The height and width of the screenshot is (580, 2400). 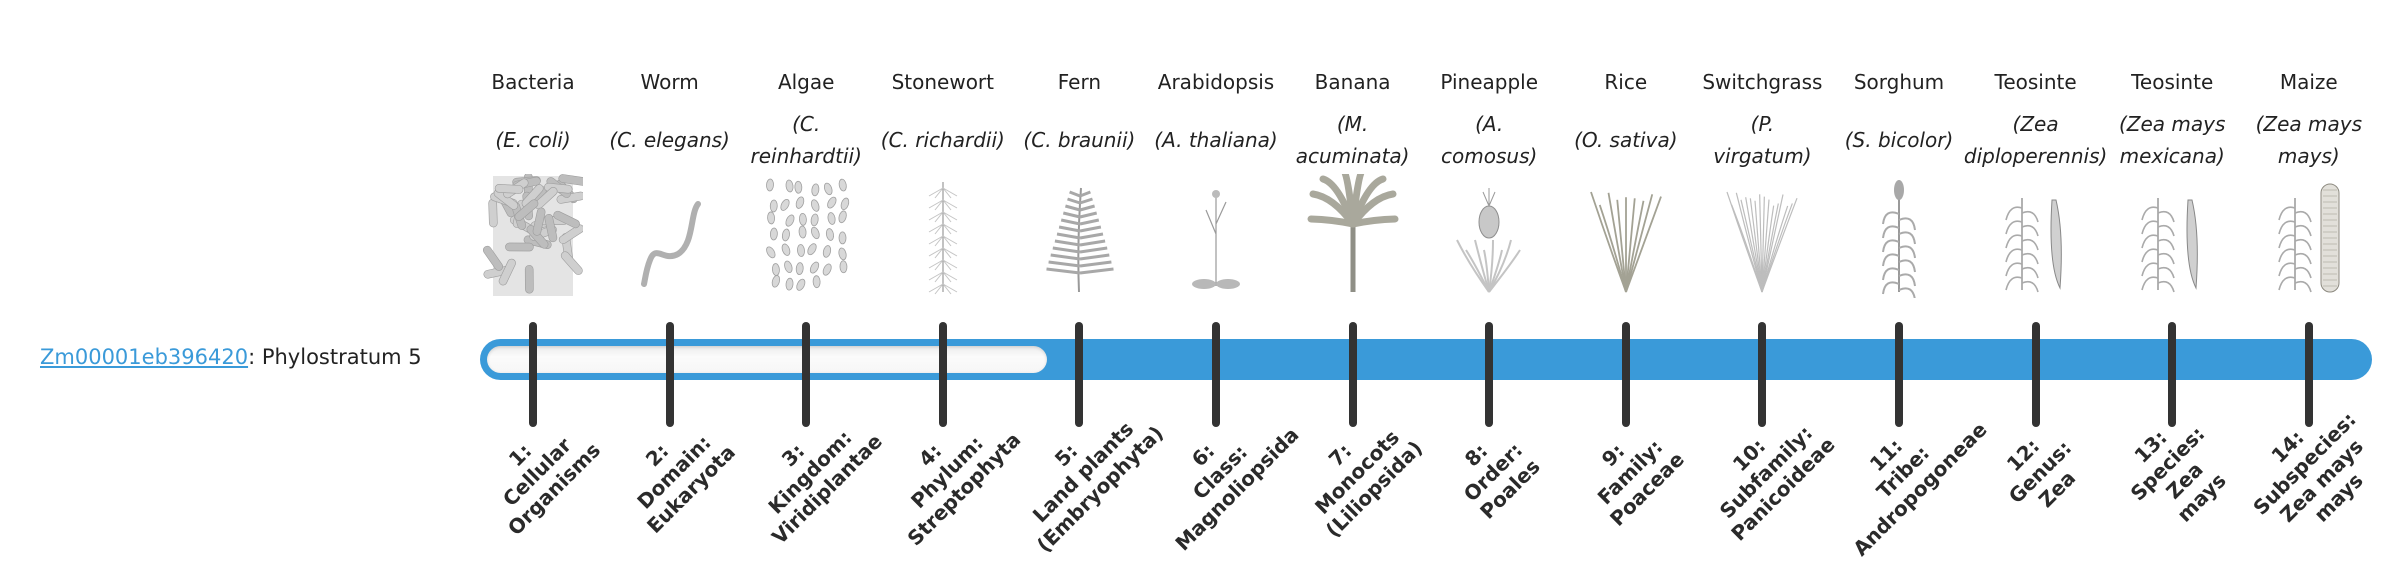 I want to click on maize-icon, so click(x=2309, y=236).